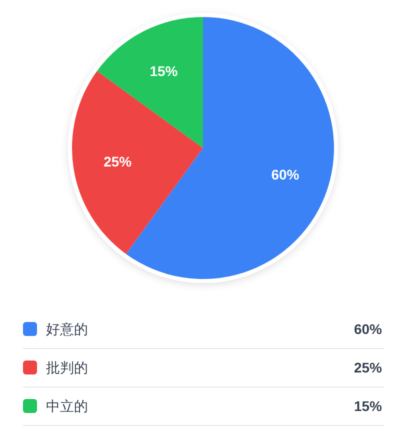 The image size is (402, 447). What do you see at coordinates (67, 368) in the screenshot?
I see `legend-label: 批判的` at bounding box center [67, 368].